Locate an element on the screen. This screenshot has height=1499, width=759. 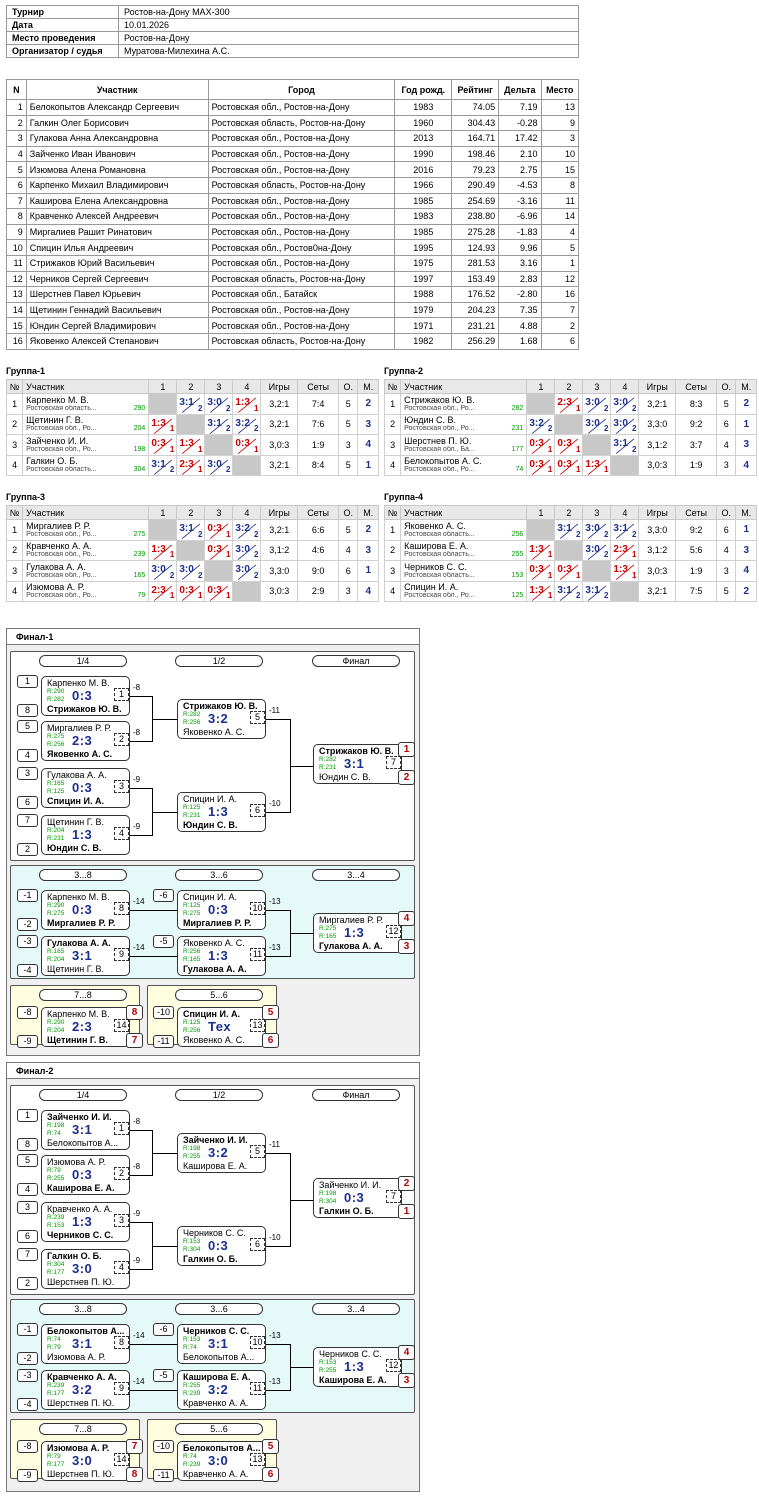
match-box: Стрижаков Ю. В. R:282 R:231 3:1 7 Юндин С. В. is located at coordinates (357, 764).